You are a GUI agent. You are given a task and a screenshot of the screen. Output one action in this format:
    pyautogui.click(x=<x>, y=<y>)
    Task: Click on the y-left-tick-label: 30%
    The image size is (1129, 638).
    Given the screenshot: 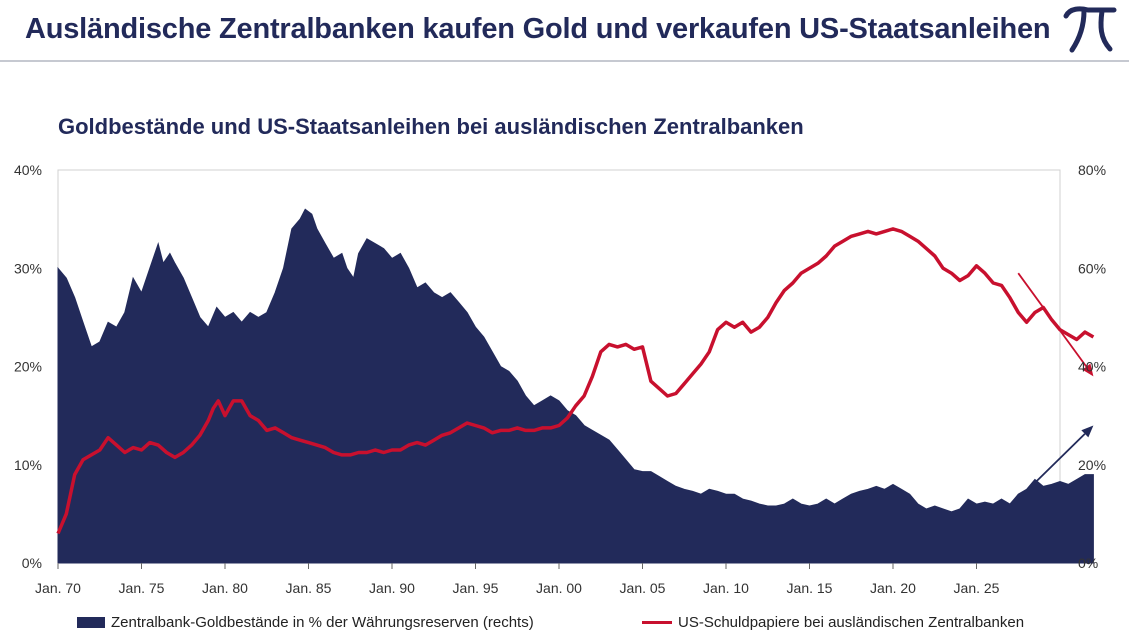 What is the action you would take?
    pyautogui.click(x=28, y=268)
    